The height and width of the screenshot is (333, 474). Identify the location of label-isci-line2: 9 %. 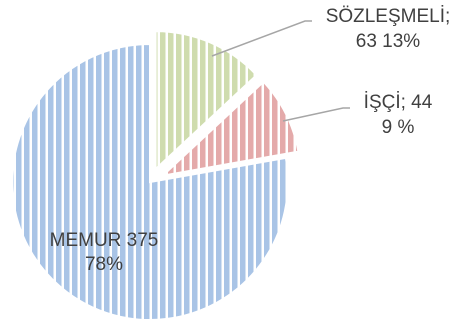
(398, 127).